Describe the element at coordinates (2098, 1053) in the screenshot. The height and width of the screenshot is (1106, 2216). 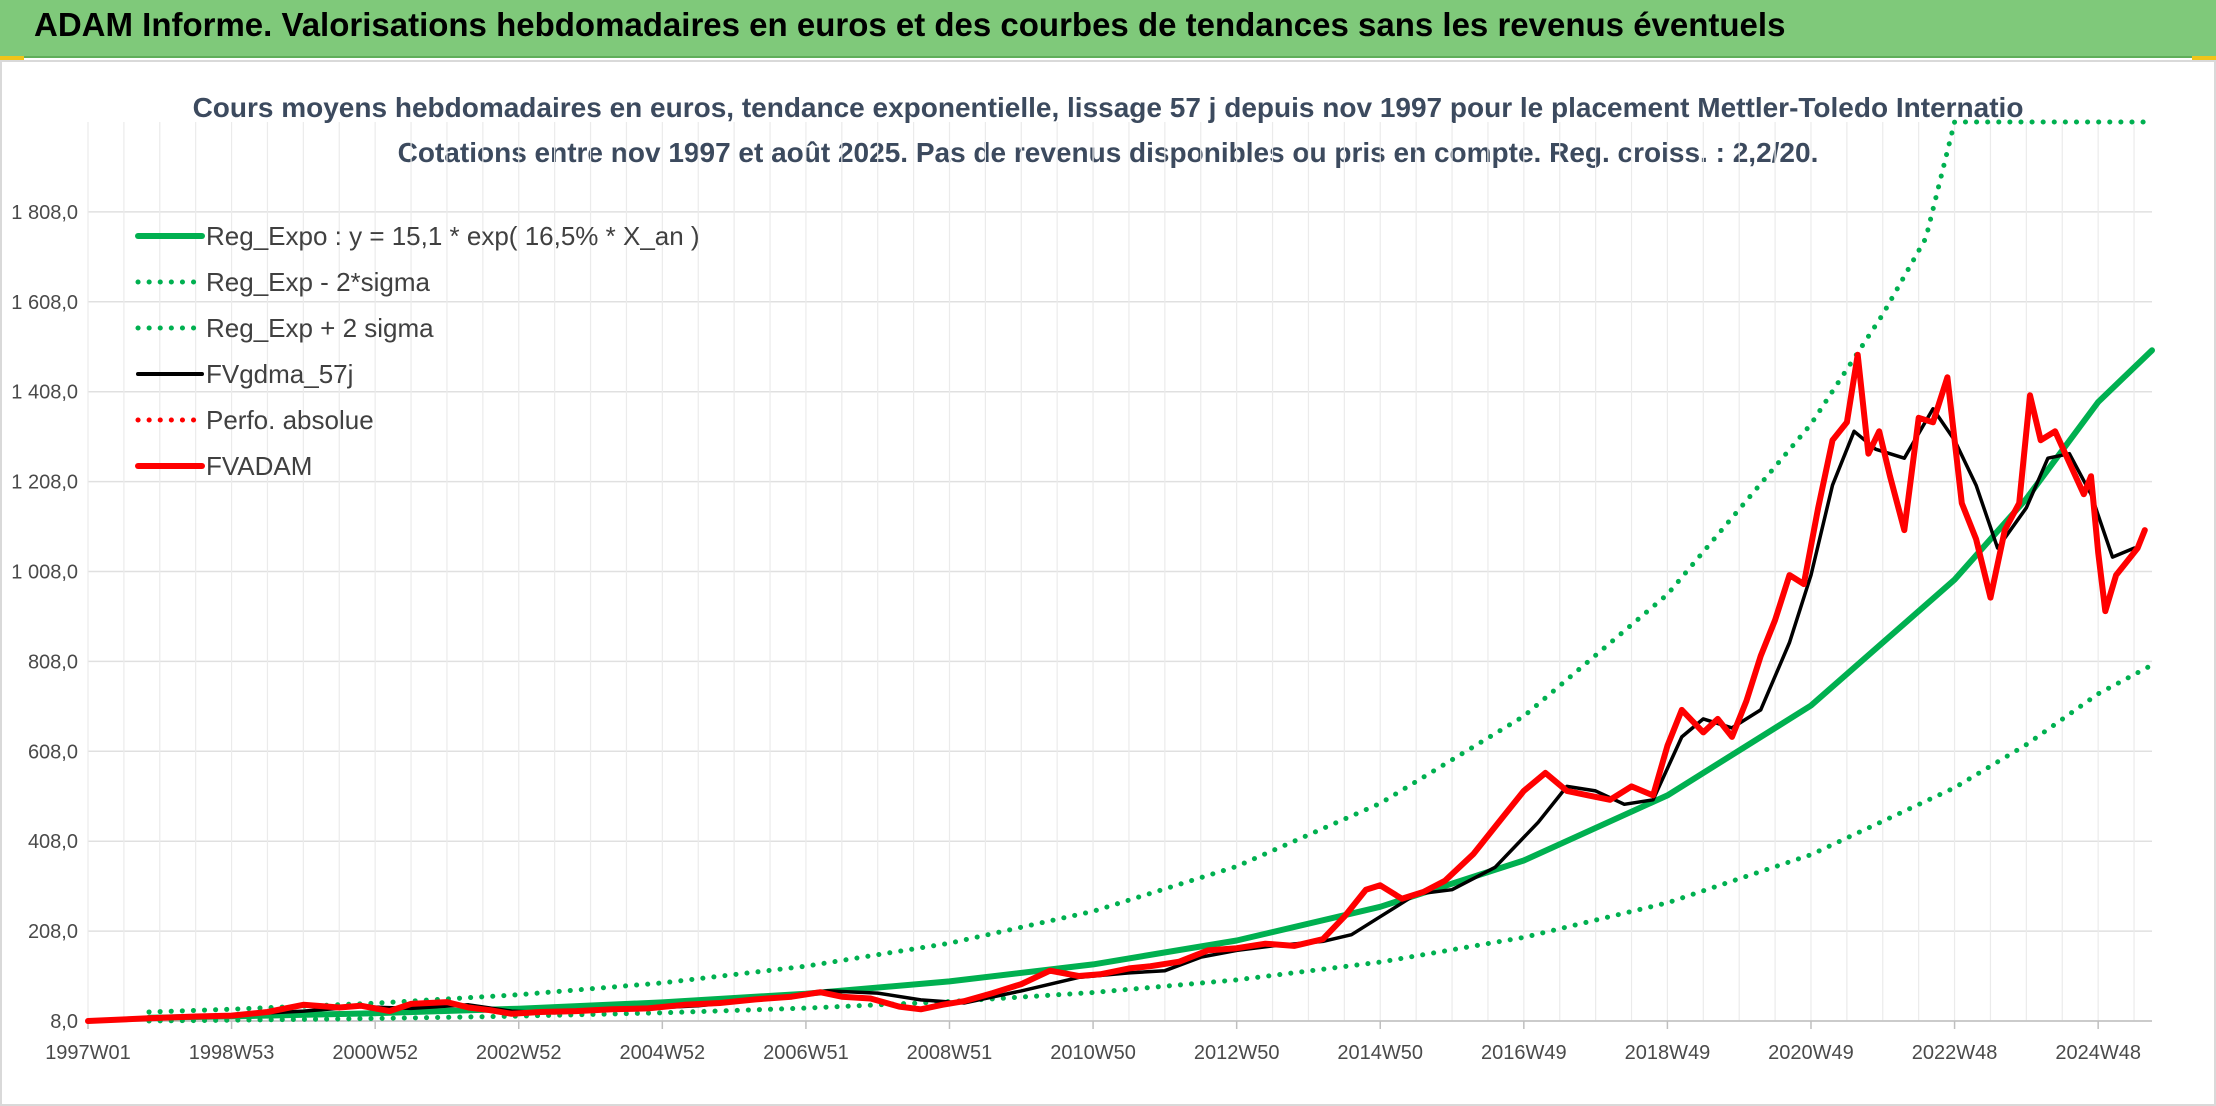
I see `x-tick-label: 2024W48` at that location.